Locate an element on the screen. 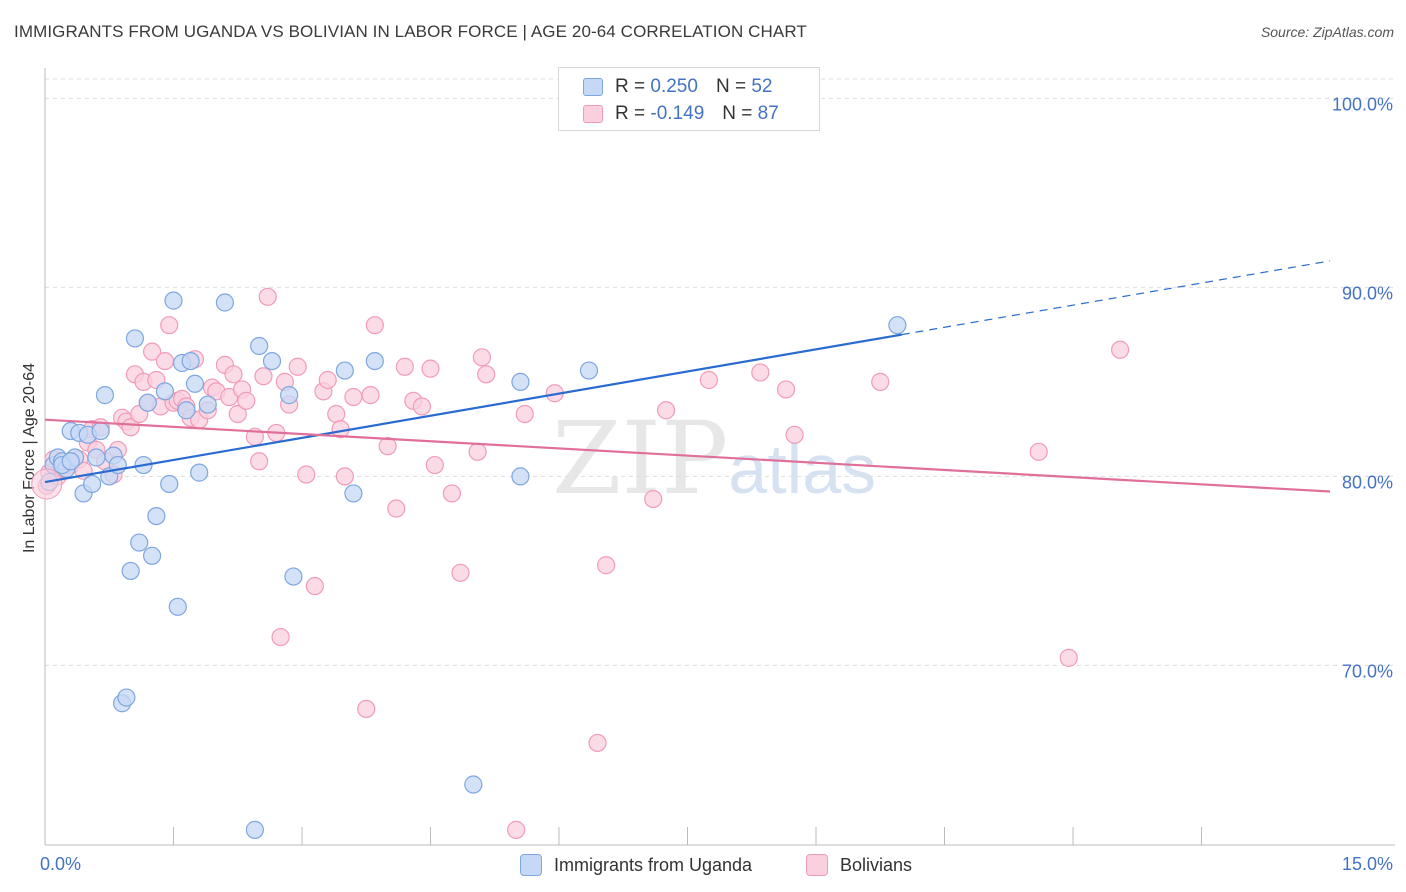 Image resolution: width=1406 pixels, height=892 pixels. bottom-legend-bolivian: Bolivians is located at coordinates (859, 865).